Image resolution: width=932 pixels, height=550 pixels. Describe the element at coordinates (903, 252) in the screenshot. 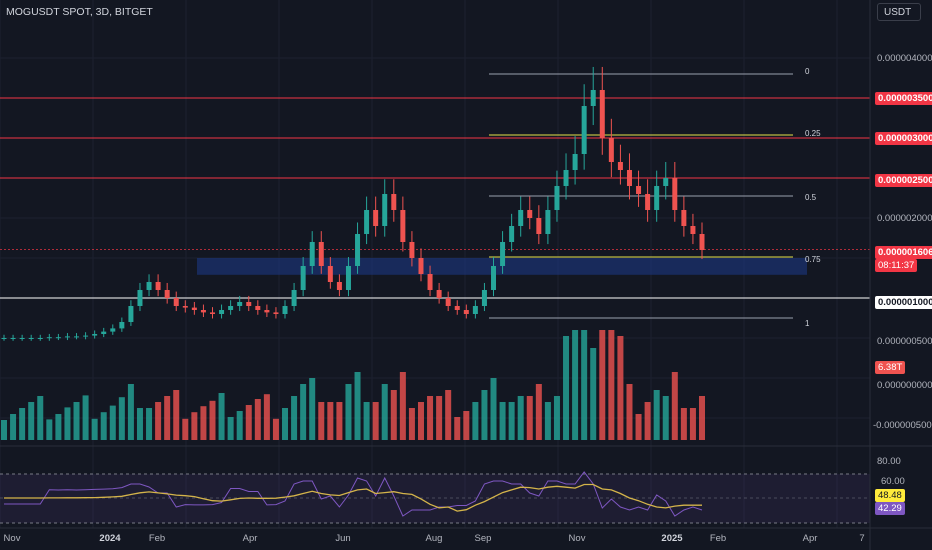

I see `last-price-tag: 0.000001606` at that location.